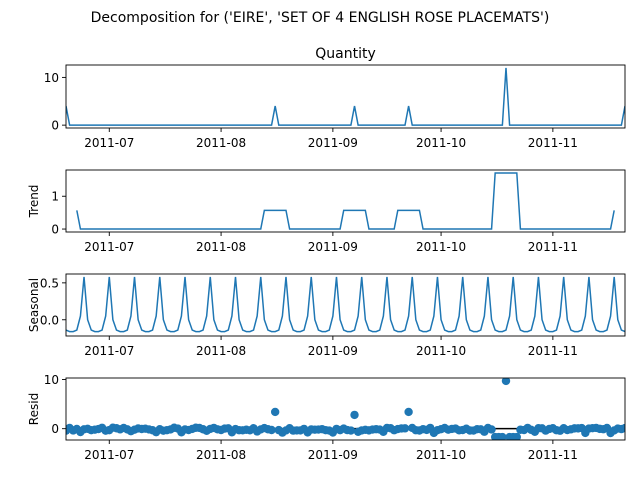 The width and height of the screenshot is (640, 480). I want to click on y-tick-label: 0.5, so click(49, 283).